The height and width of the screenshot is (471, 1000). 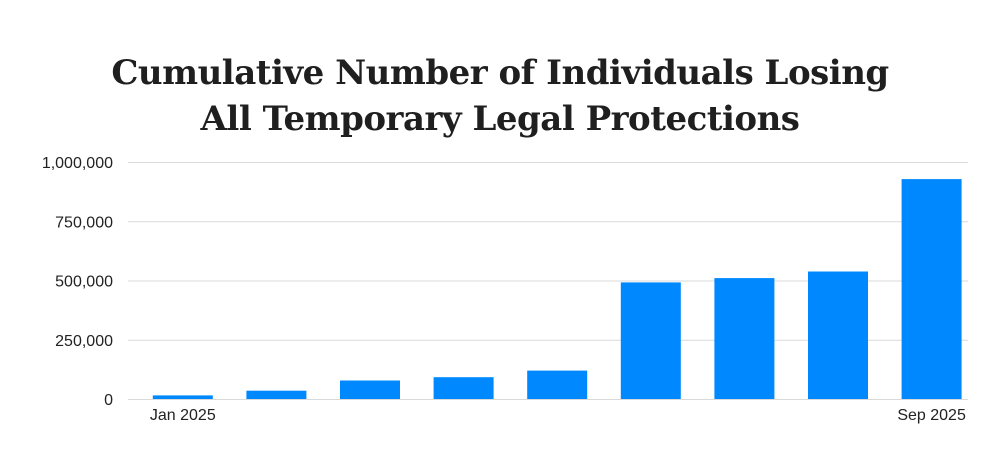 What do you see at coordinates (931, 415) in the screenshot?
I see `x-tick-label: Sep 2025` at bounding box center [931, 415].